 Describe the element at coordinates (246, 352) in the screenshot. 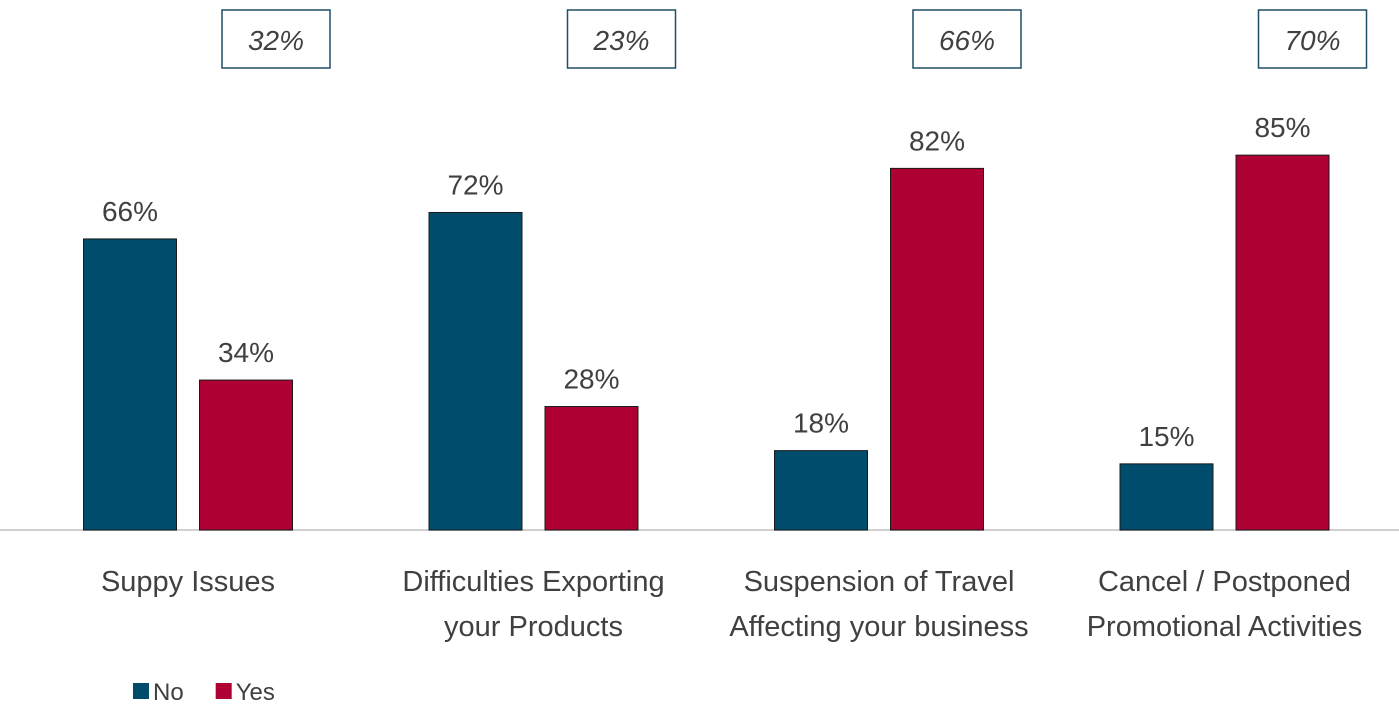

I see `value-label: 34%` at that location.